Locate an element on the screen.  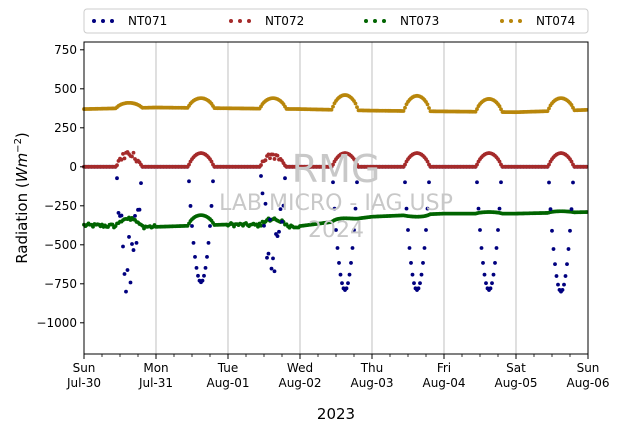
legend-label: NT071 is located at coordinates (147, 21).